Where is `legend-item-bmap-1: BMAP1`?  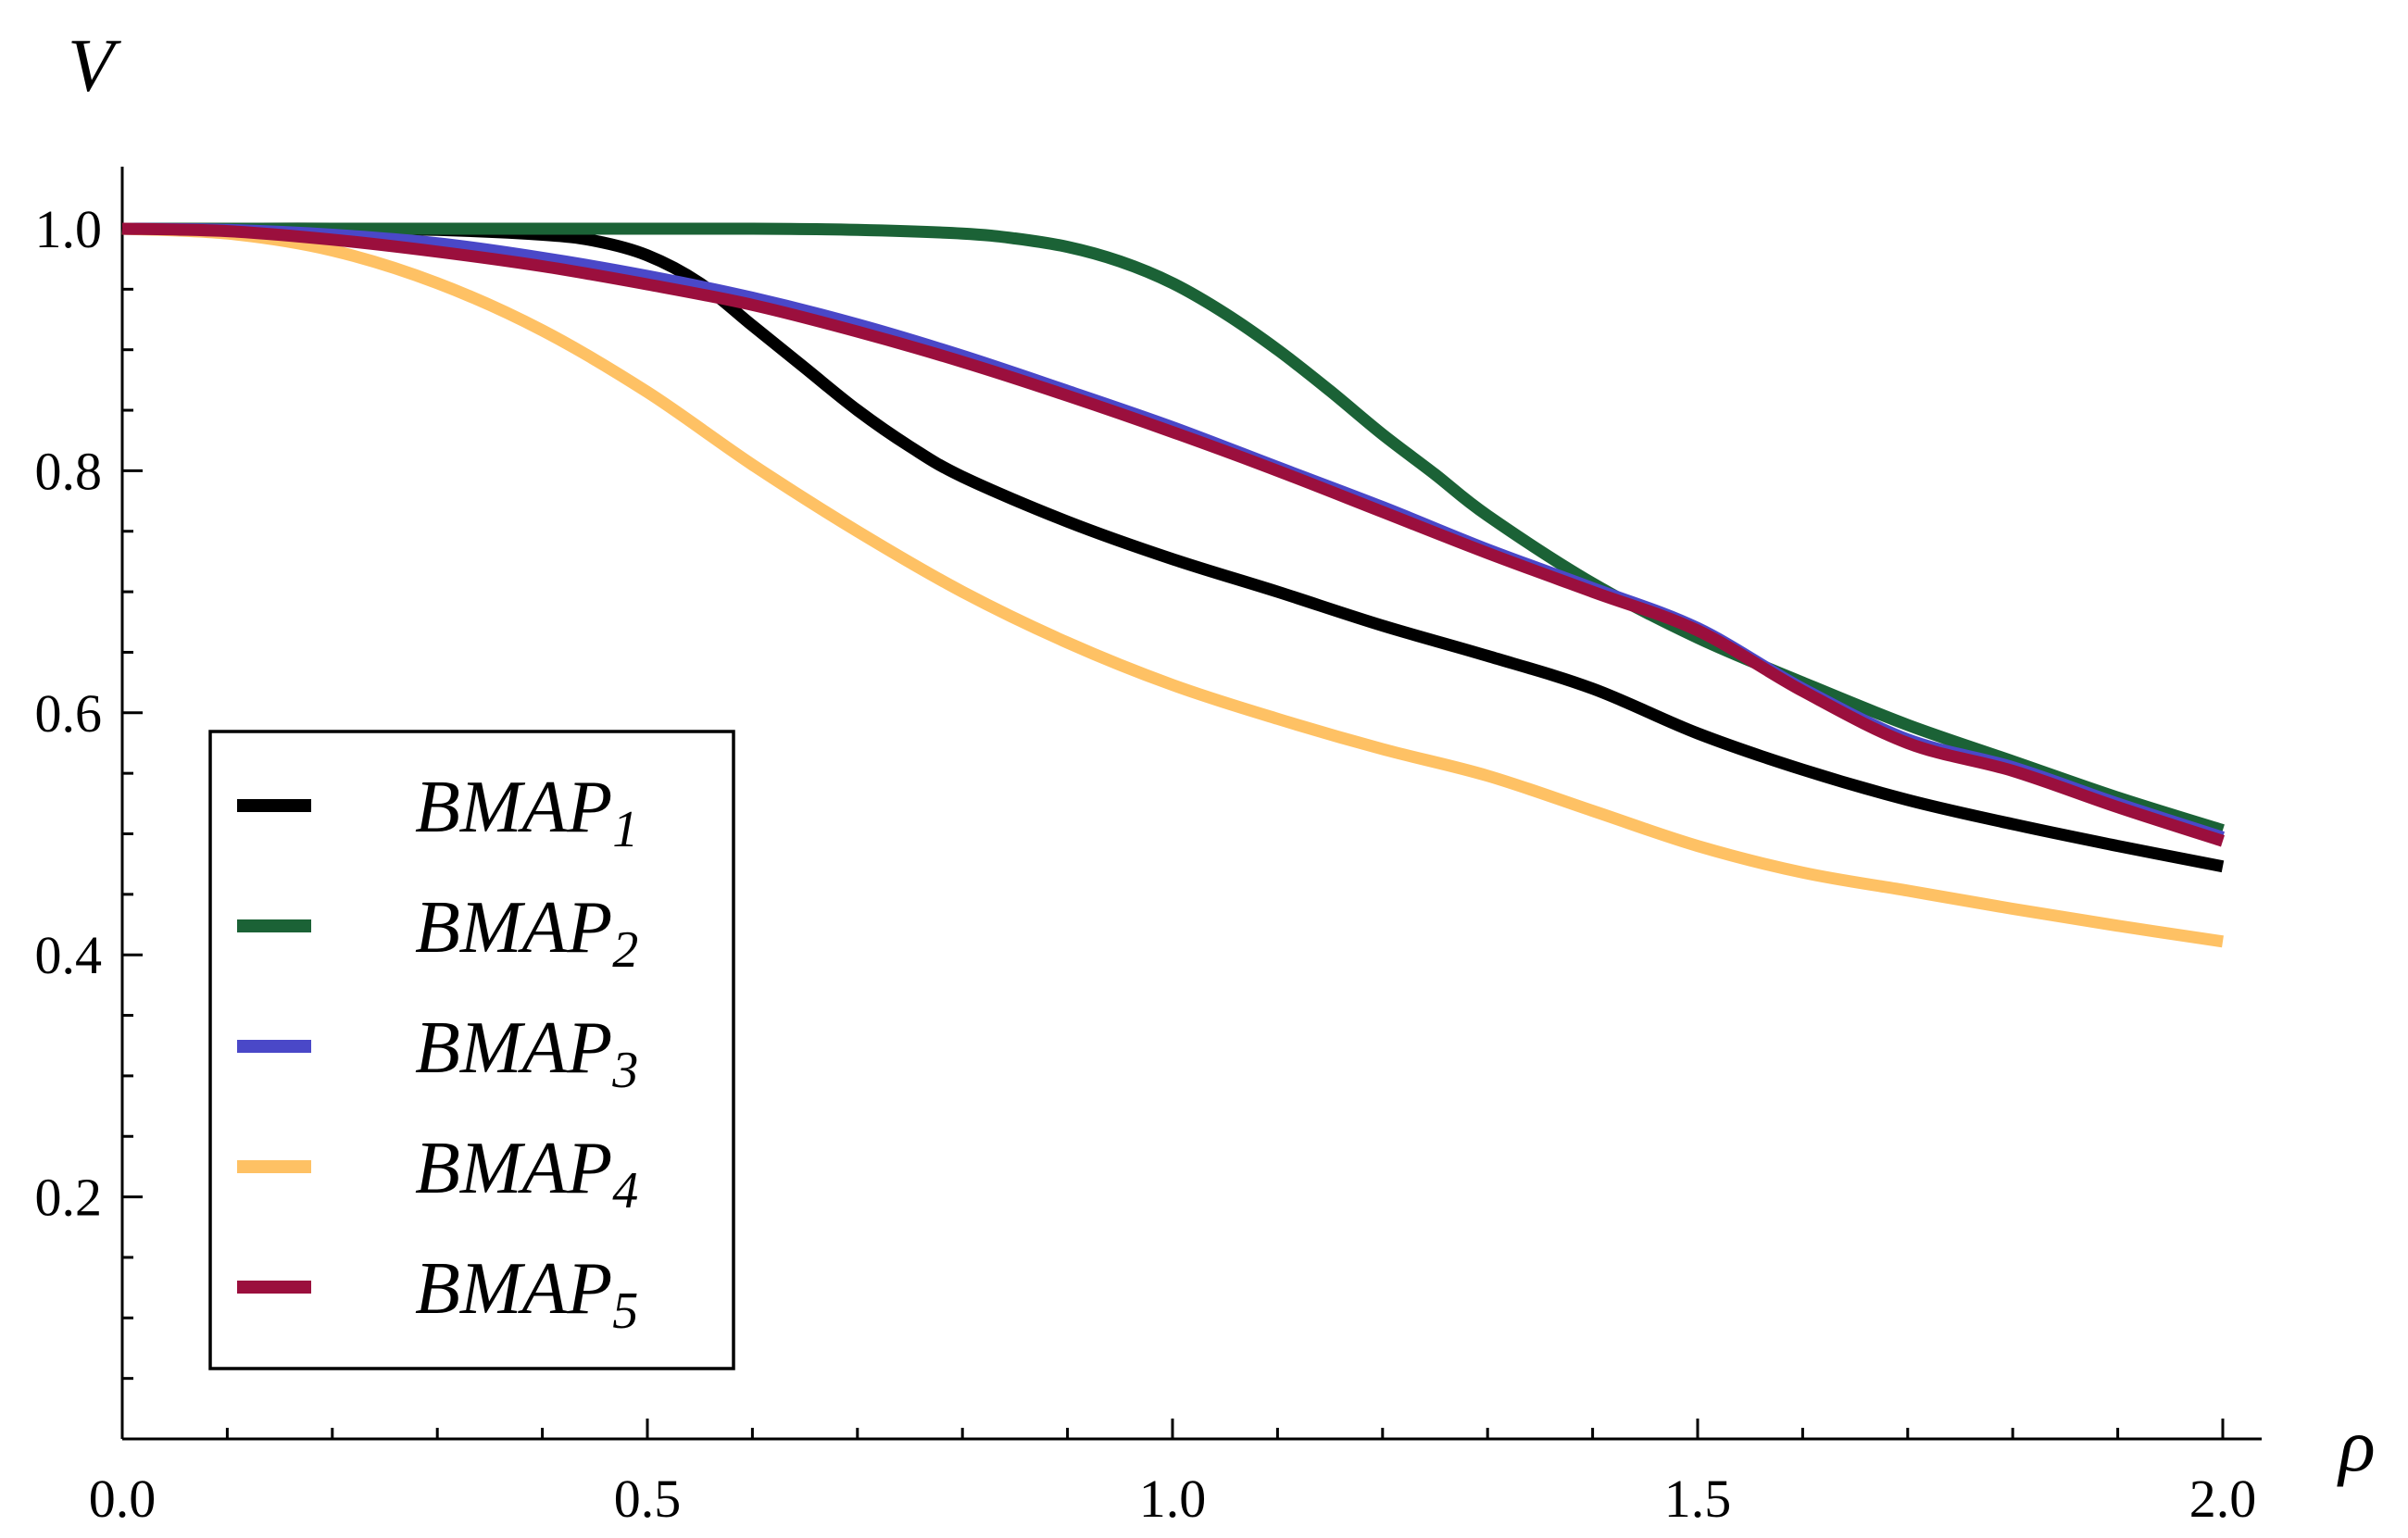
legend-item-bmap-1: BMAP1 is located at coordinates (437, 812).